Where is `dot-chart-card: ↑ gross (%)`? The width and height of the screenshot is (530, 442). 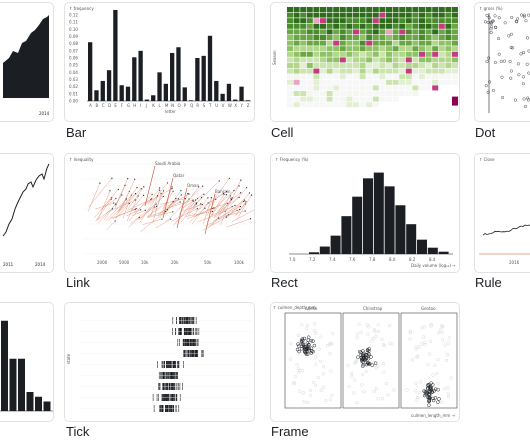
dot-chart-card: ↑ gross (%) is located at coordinates (502, 62).